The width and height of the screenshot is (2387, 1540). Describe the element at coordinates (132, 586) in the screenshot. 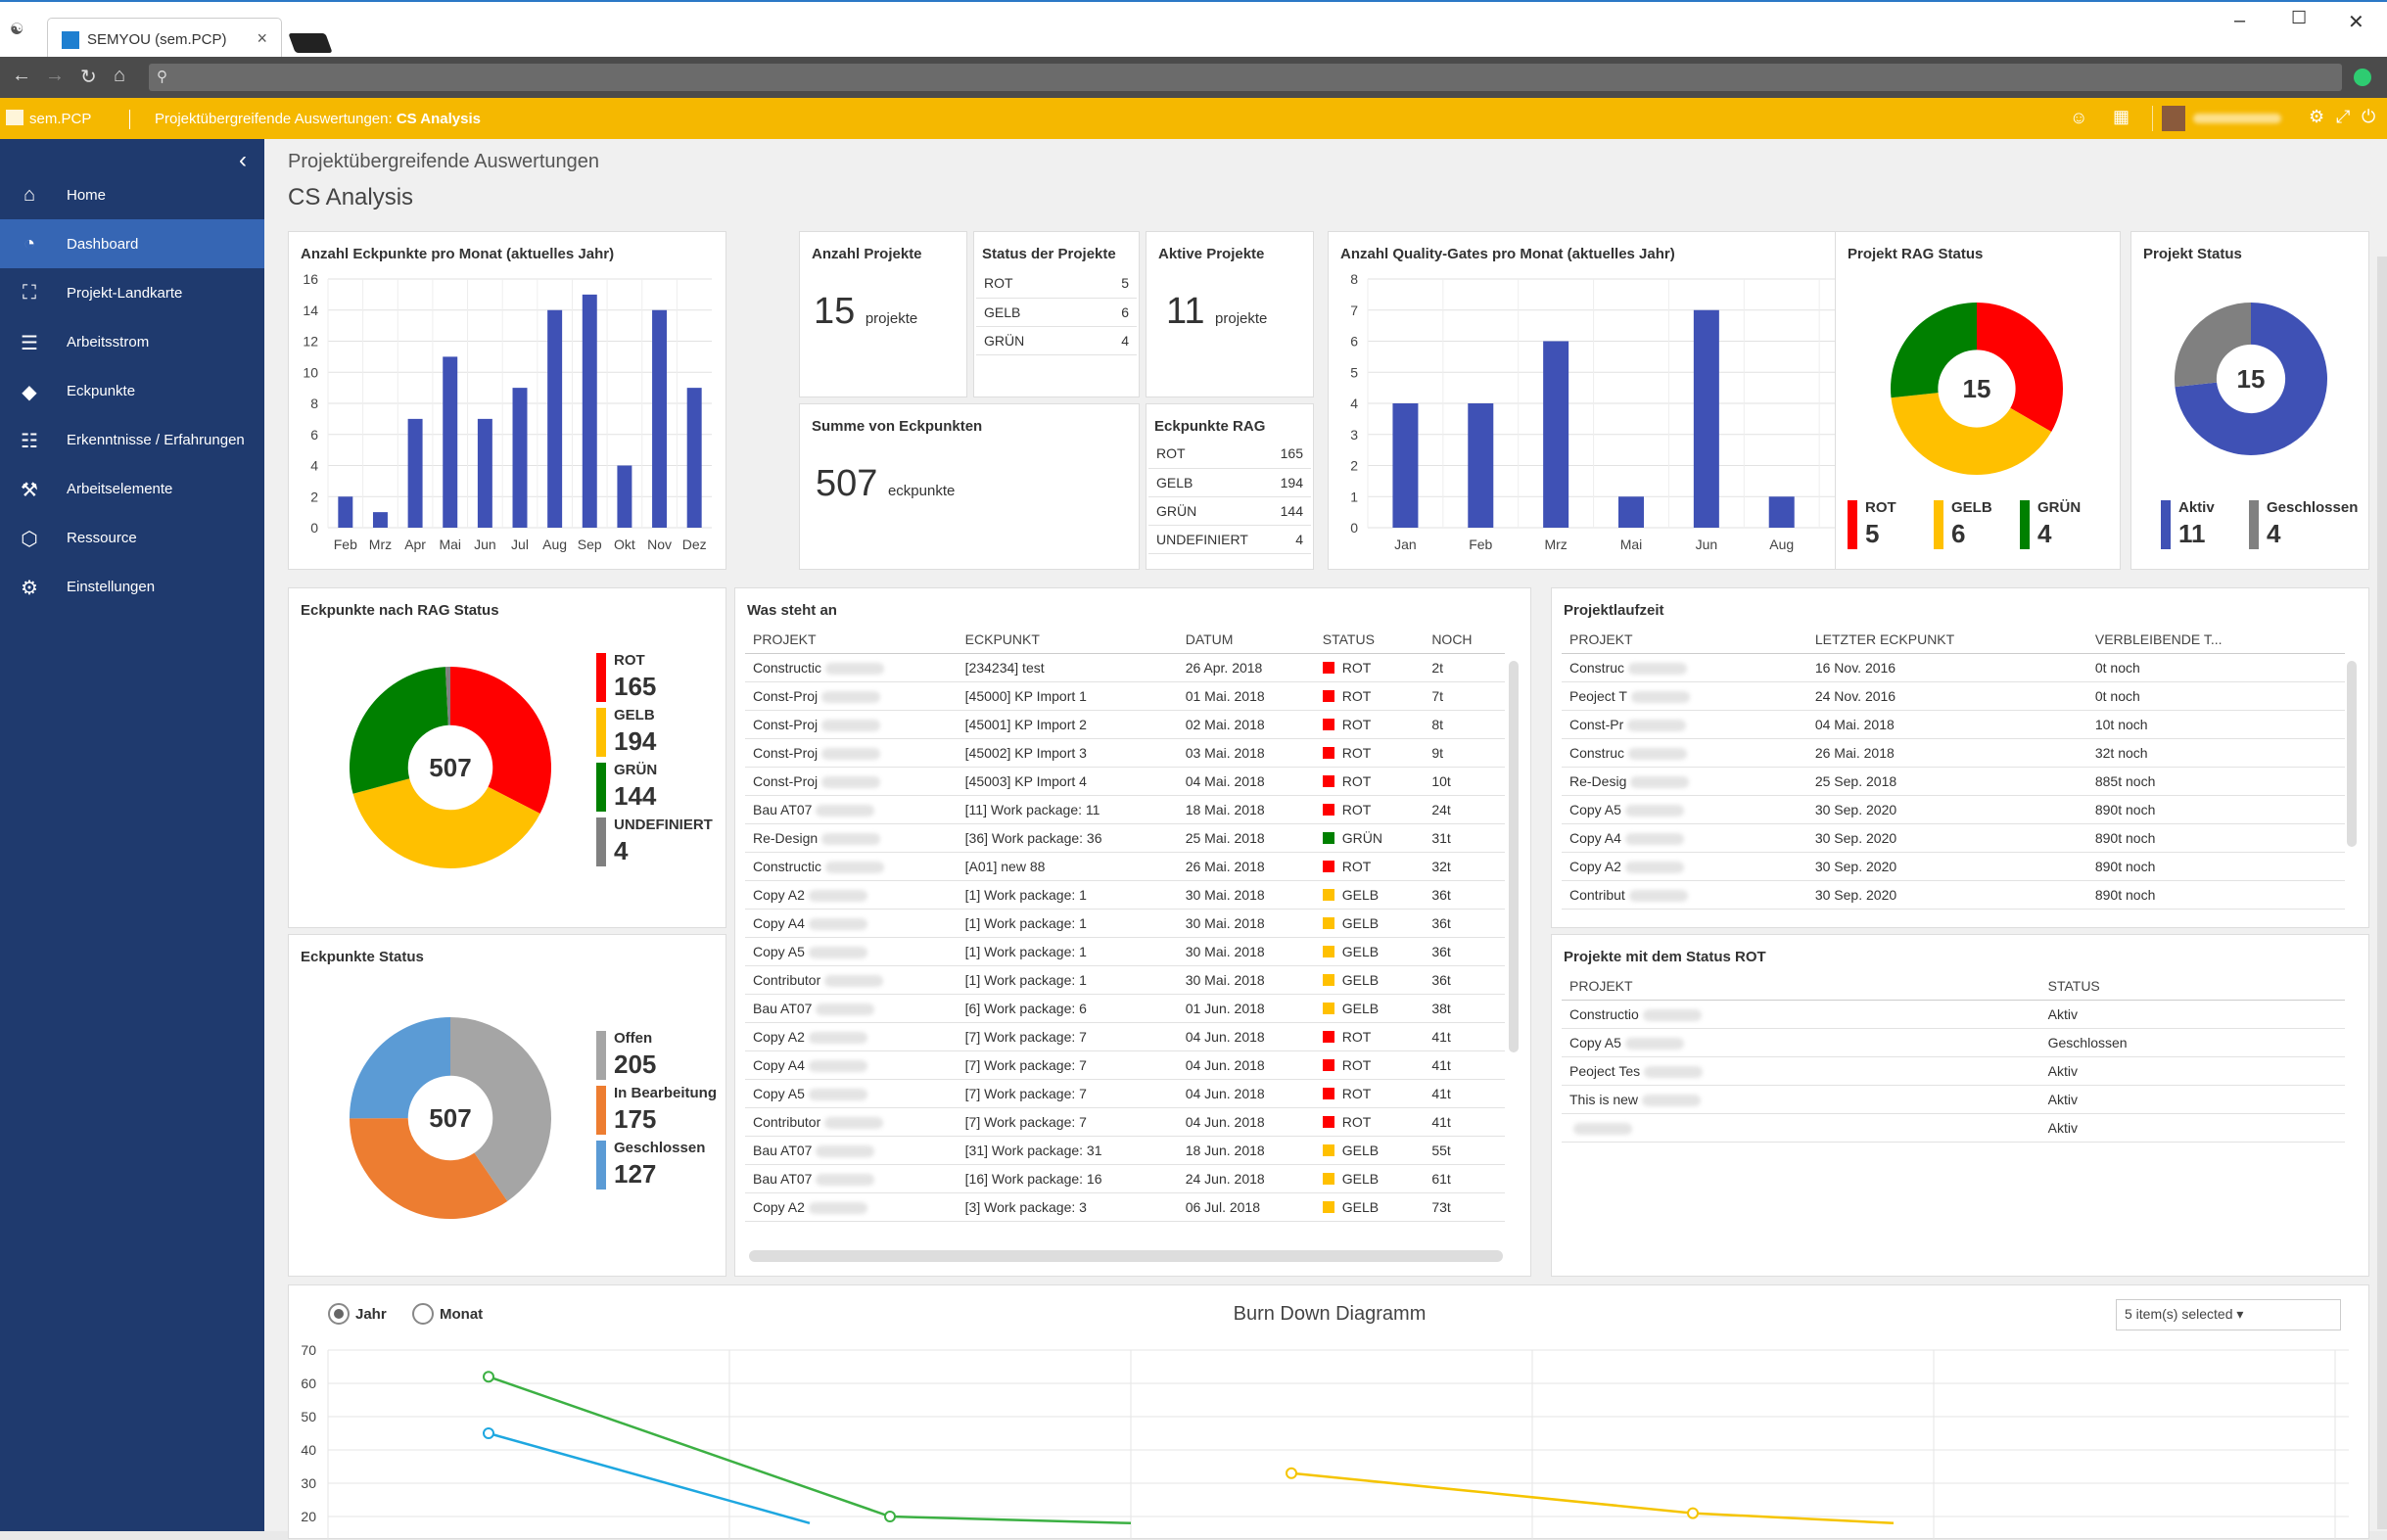

I see `sidebar-item: ⚙ Einstellungen` at that location.